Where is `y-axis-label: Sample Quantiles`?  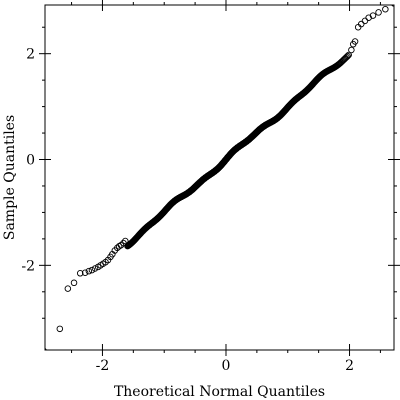
y-axis-label: Sample Quantiles is located at coordinates (10, 177).